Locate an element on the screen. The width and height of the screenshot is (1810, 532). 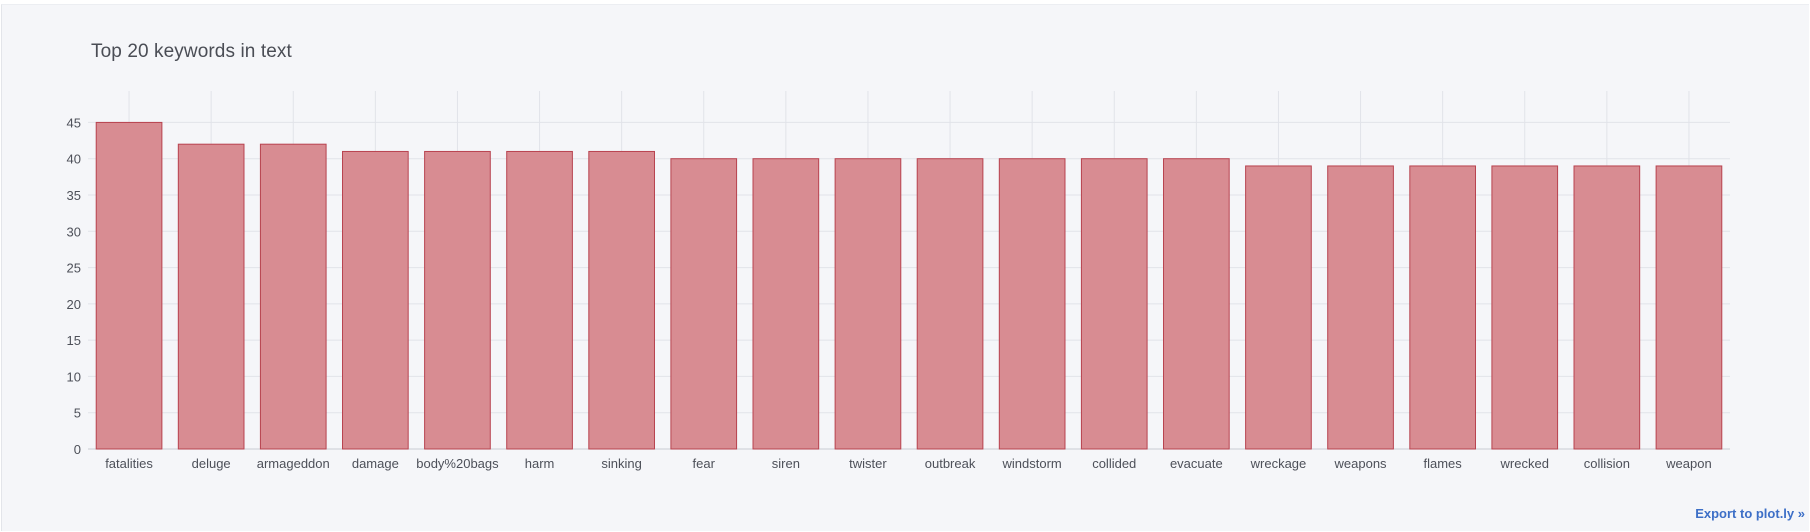
y-tick-label: 20 is located at coordinates (74, 304).